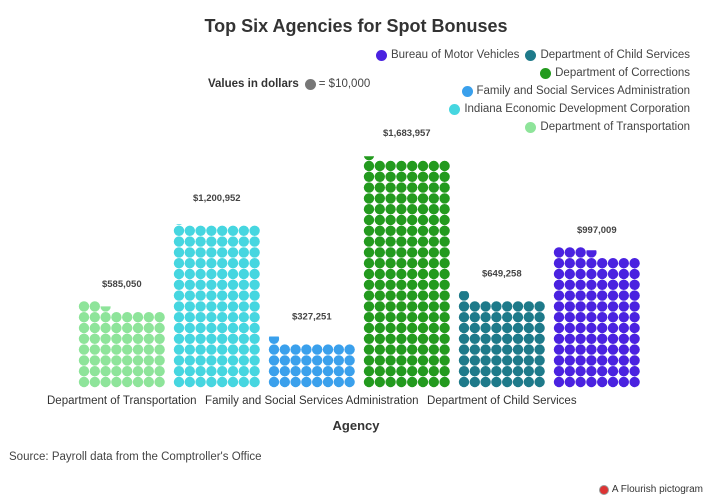 Image resolution: width=712 pixels, height=500 pixels. I want to click on legend-item: Indiana Economic Development Corporation, so click(569, 109).